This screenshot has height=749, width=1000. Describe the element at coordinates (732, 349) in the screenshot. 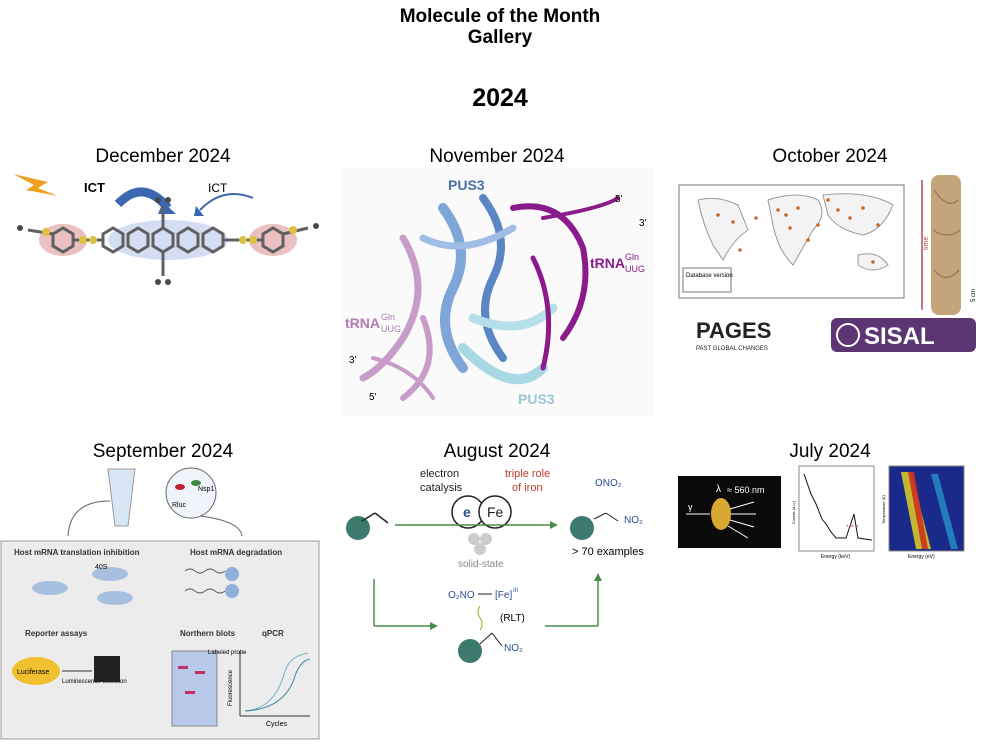

I see `svg-text: PAST GLOBAL CHANGES` at that location.